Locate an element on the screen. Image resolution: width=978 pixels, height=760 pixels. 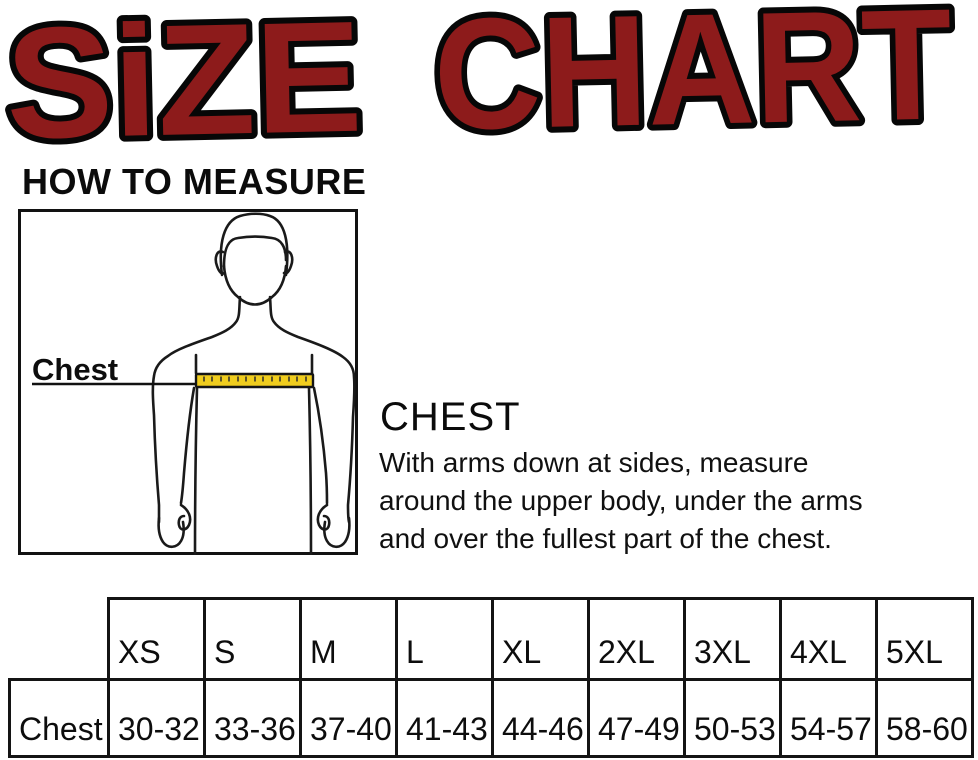
chest-value-2xl: 47-49 is located at coordinates (636, 718).